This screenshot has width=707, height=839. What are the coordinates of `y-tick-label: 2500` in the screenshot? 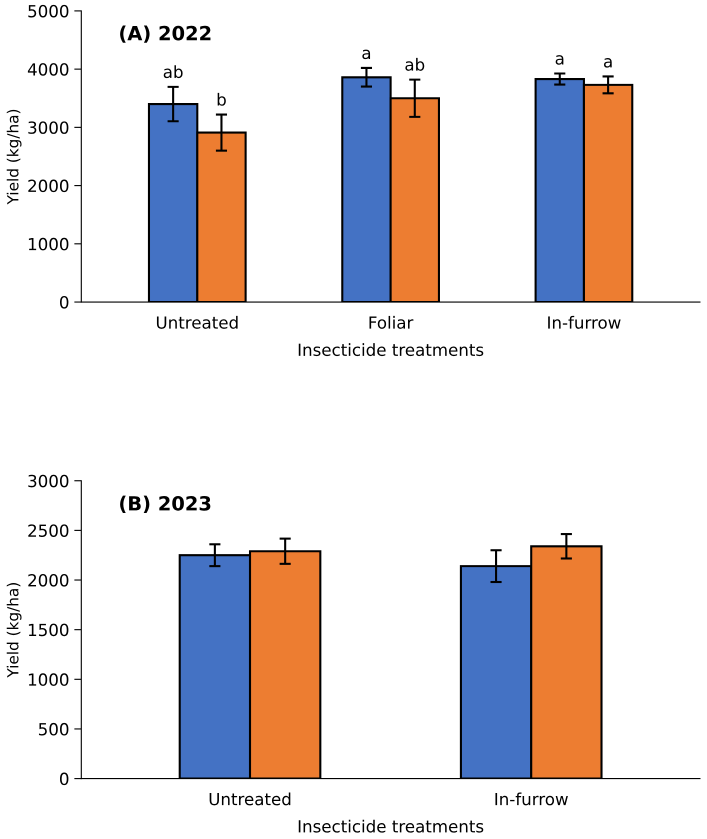 It's located at (48, 530).